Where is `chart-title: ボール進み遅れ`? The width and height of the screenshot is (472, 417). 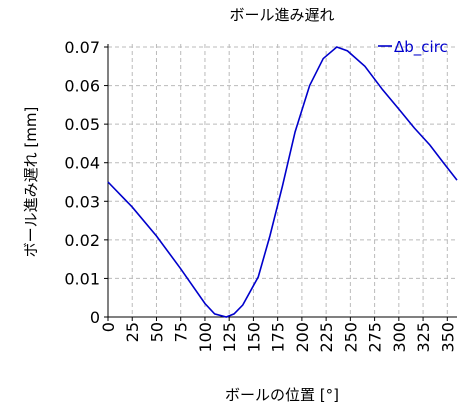 chart-title: ボール進み遅れ is located at coordinates (281, 15).